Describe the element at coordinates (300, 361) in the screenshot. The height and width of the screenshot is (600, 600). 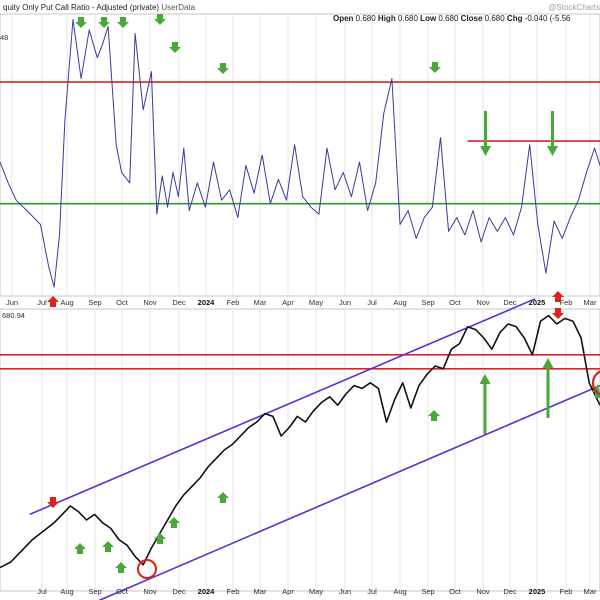
I see `lower-reference-lines` at that location.